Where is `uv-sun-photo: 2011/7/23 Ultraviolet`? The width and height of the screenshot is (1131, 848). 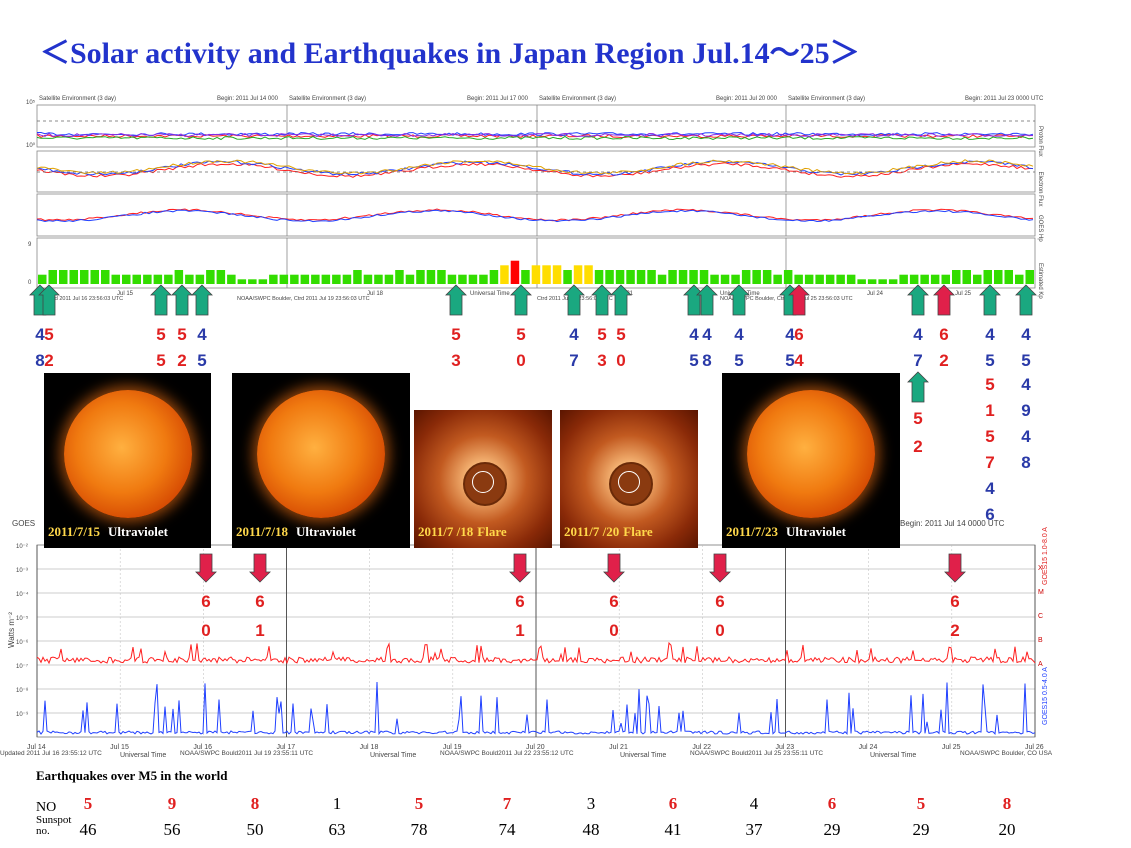 uv-sun-photo: 2011/7/23 Ultraviolet is located at coordinates (811, 460).